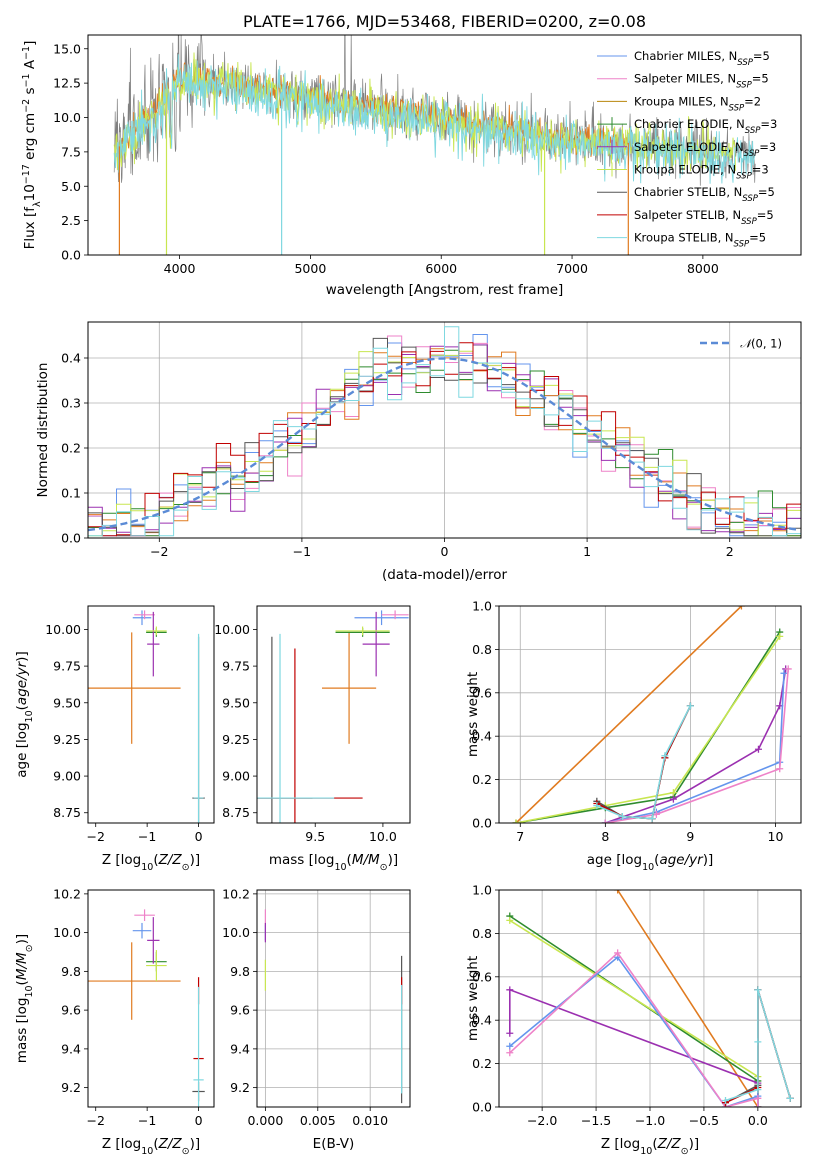 Image resolution: width=819 pixels, height=1170 pixels. What do you see at coordinates (482, 649) in the screenshot?
I see `y-tick-label: 0.8` at bounding box center [482, 649].